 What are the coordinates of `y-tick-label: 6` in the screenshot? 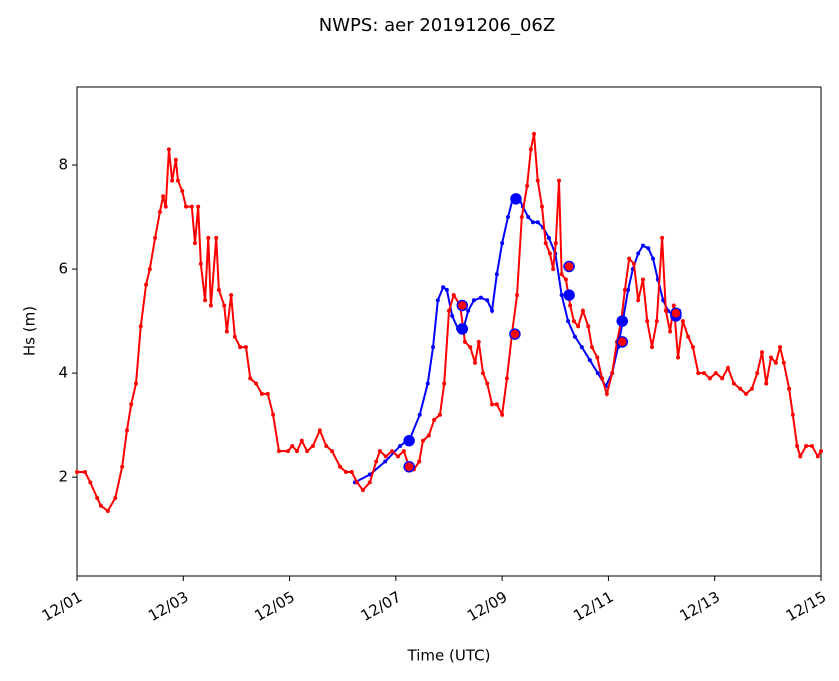 It's located at (63, 269).